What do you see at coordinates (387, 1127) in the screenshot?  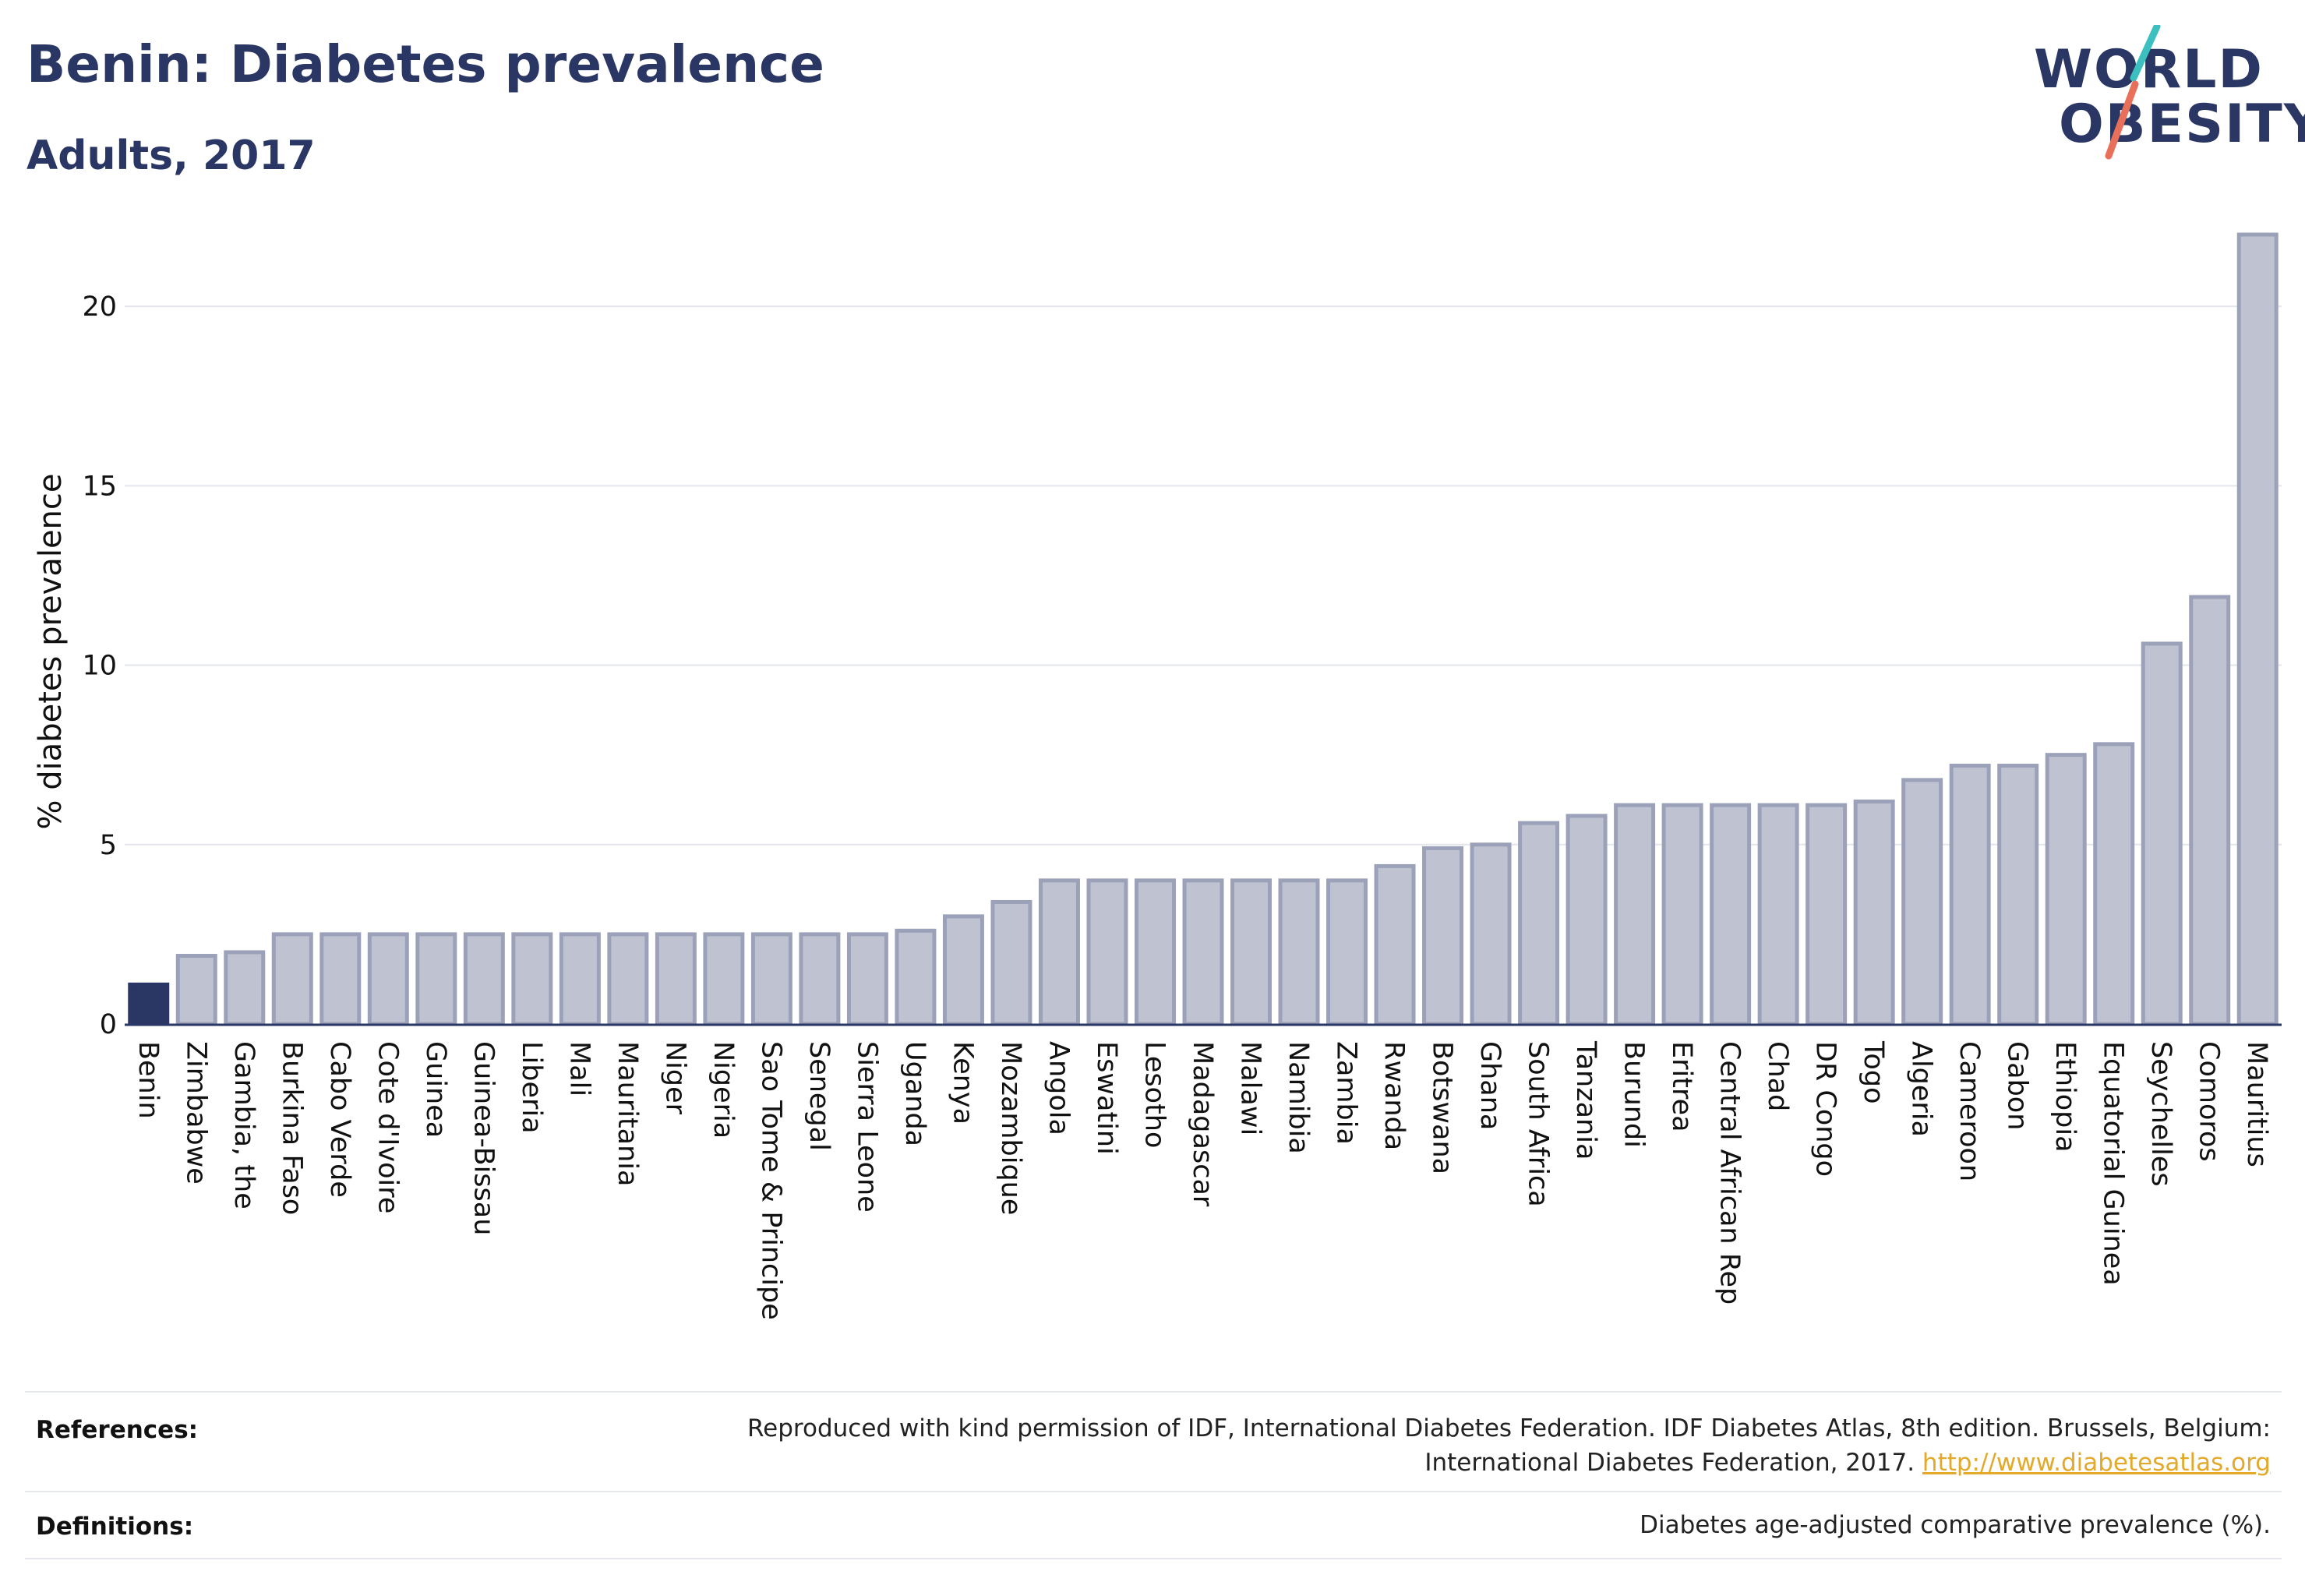 I see `x-tick-label: Cote d'Ivoire` at bounding box center [387, 1127].